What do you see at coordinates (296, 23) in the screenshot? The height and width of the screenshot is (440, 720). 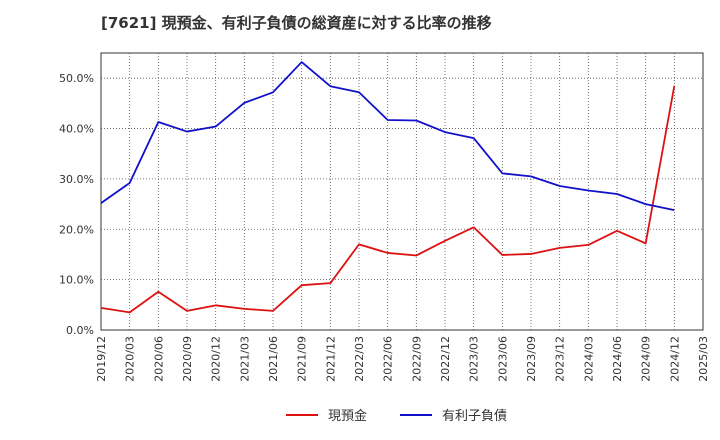 I see `chart-title: [7621] 現預金、有利子負債の総資産に対する比率の推移` at bounding box center [296, 23].